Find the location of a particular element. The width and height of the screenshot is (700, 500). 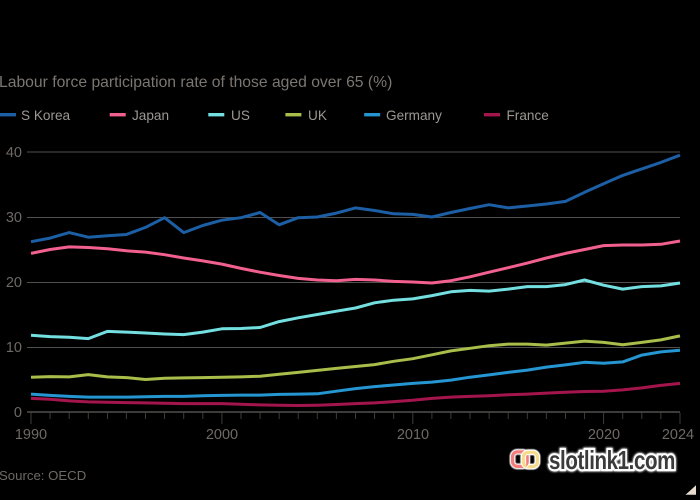

svg-text: Source: OECD is located at coordinates (43, 475).